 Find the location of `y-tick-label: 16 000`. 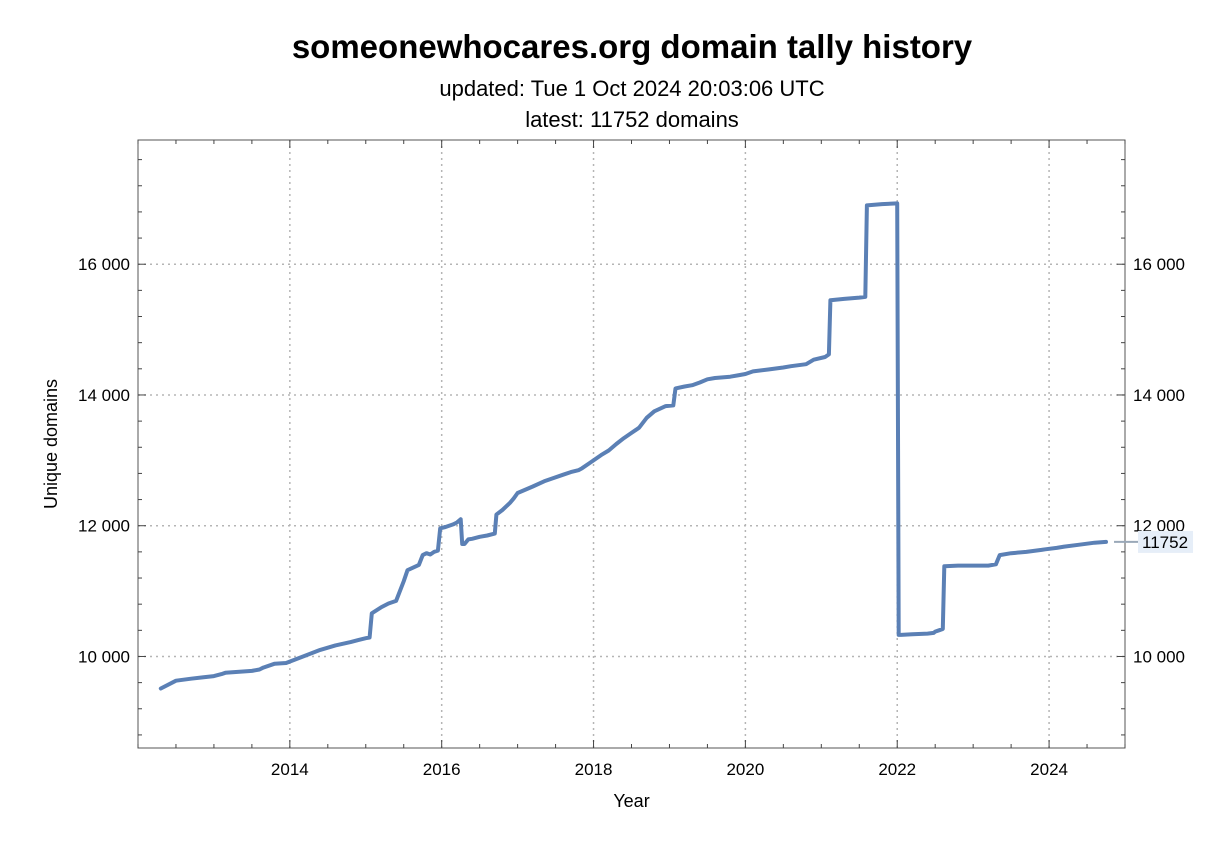

y-tick-label: 16 000 is located at coordinates (104, 264).